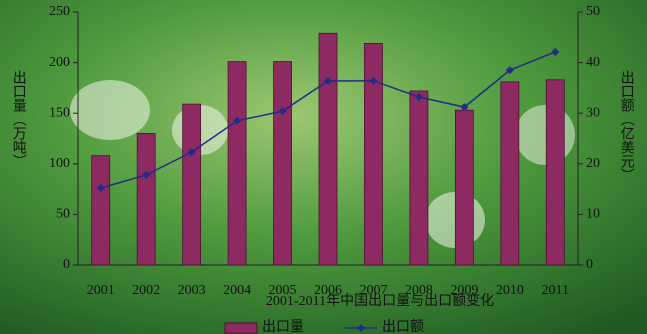 Image resolution: width=647 pixels, height=334 pixels. I want to click on x-tick-label: 2009, so click(464, 290).